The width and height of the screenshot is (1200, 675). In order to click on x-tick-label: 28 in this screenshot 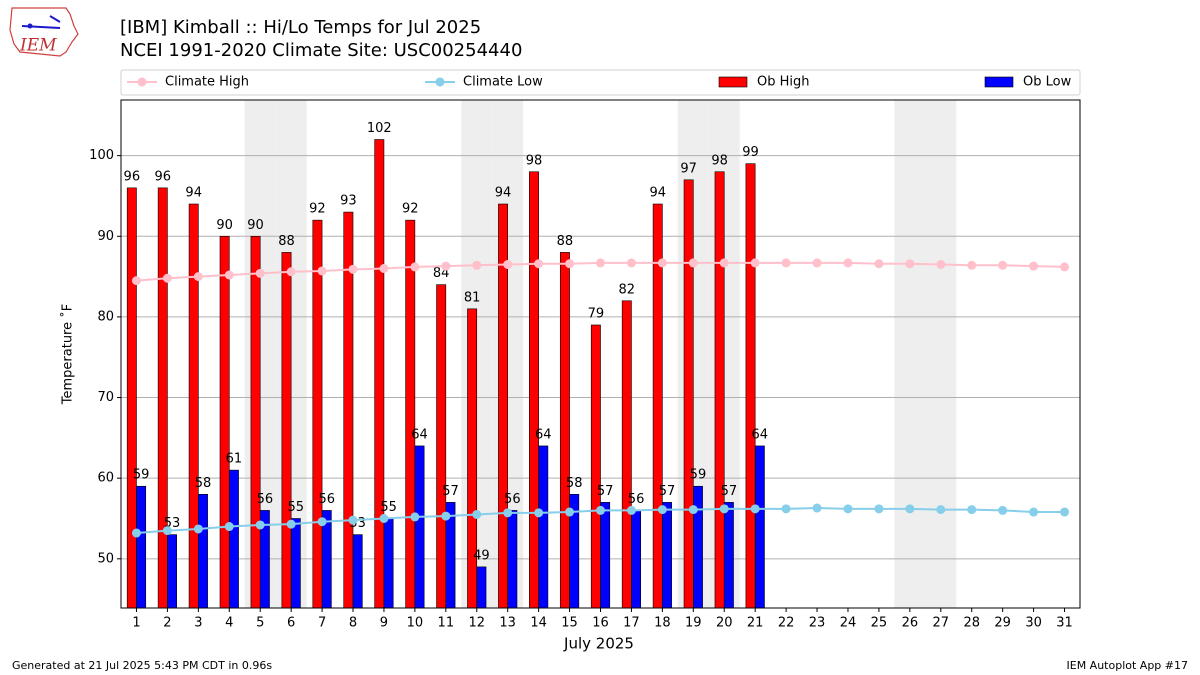, I will do `click(971, 623)`.